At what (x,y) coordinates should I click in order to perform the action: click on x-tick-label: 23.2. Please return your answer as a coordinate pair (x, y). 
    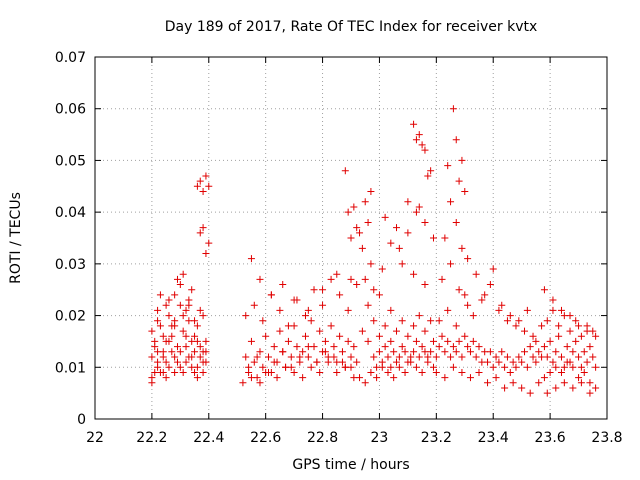
    Looking at the image, I should click on (436, 438).